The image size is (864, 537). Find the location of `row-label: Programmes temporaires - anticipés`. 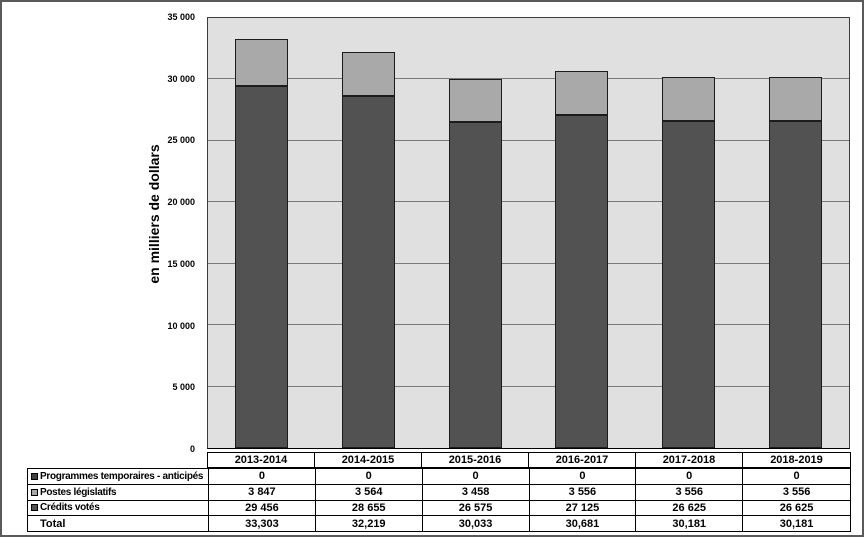

row-label: Programmes temporaires - anticipés is located at coordinates (122, 476).